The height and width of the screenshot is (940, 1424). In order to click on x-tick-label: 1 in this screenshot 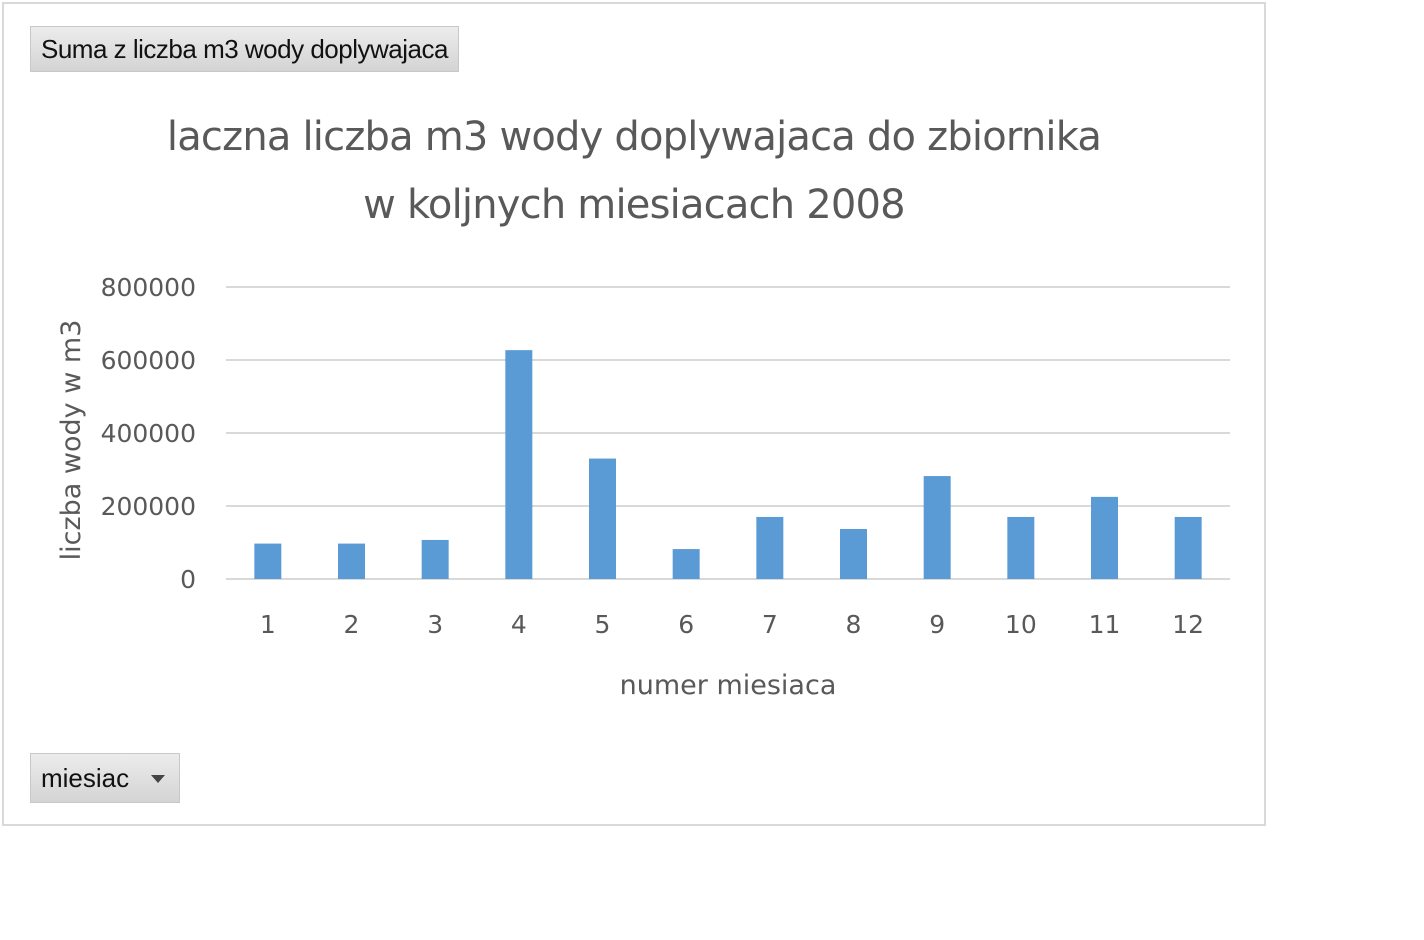, I will do `click(268, 624)`.